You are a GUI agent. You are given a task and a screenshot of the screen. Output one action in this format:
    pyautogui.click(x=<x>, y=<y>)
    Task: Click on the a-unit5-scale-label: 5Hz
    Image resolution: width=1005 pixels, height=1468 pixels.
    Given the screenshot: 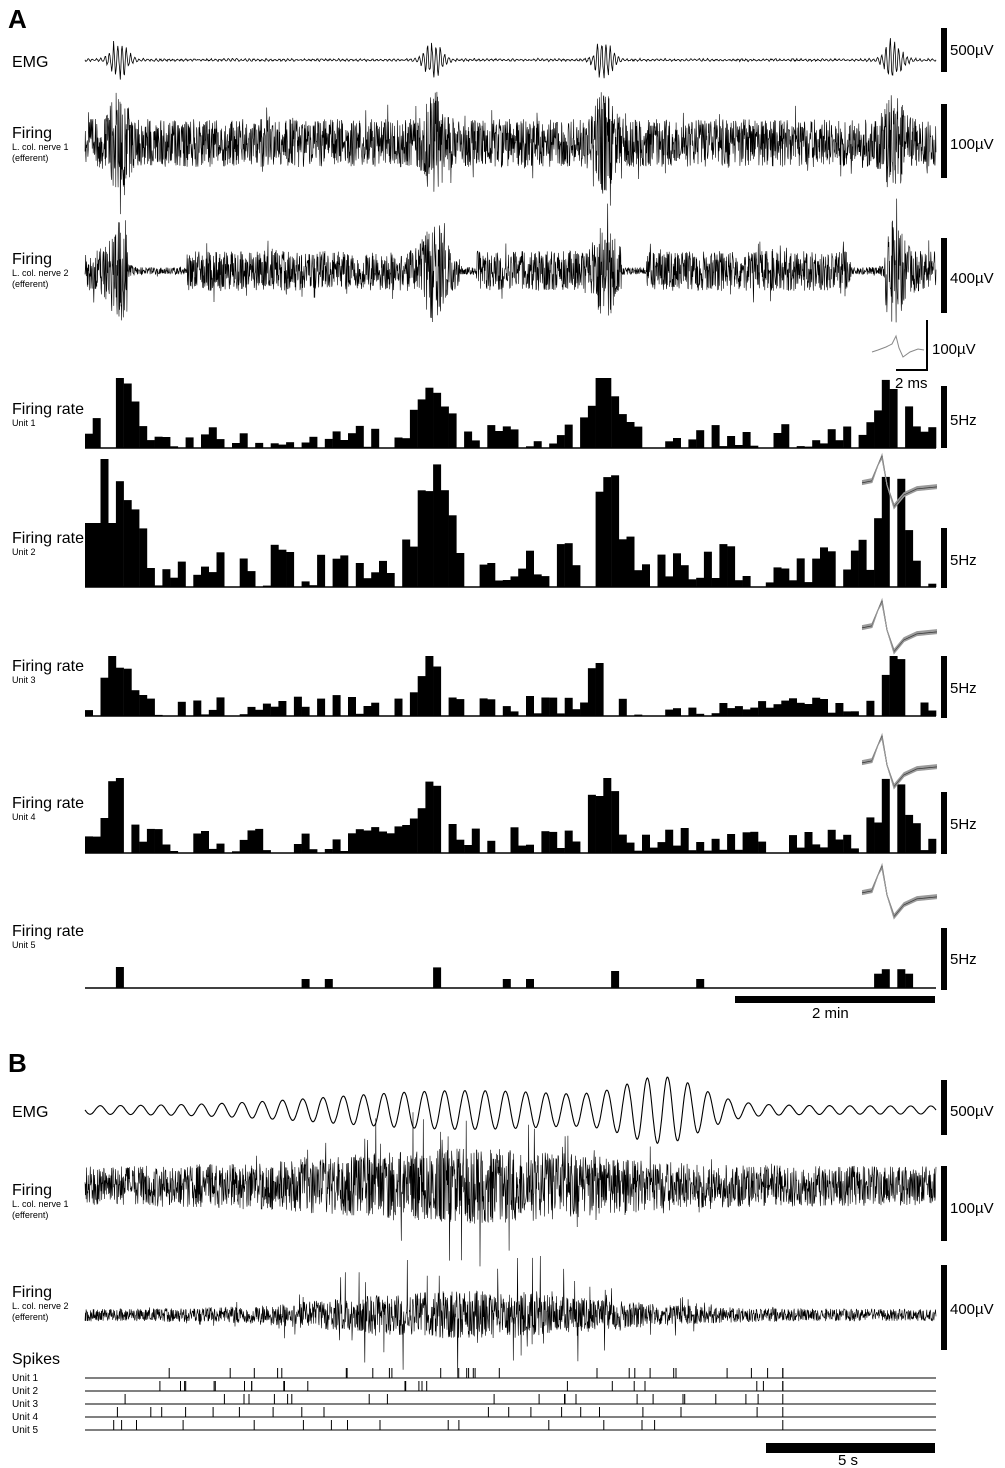 What is the action you would take?
    pyautogui.click(x=963, y=959)
    